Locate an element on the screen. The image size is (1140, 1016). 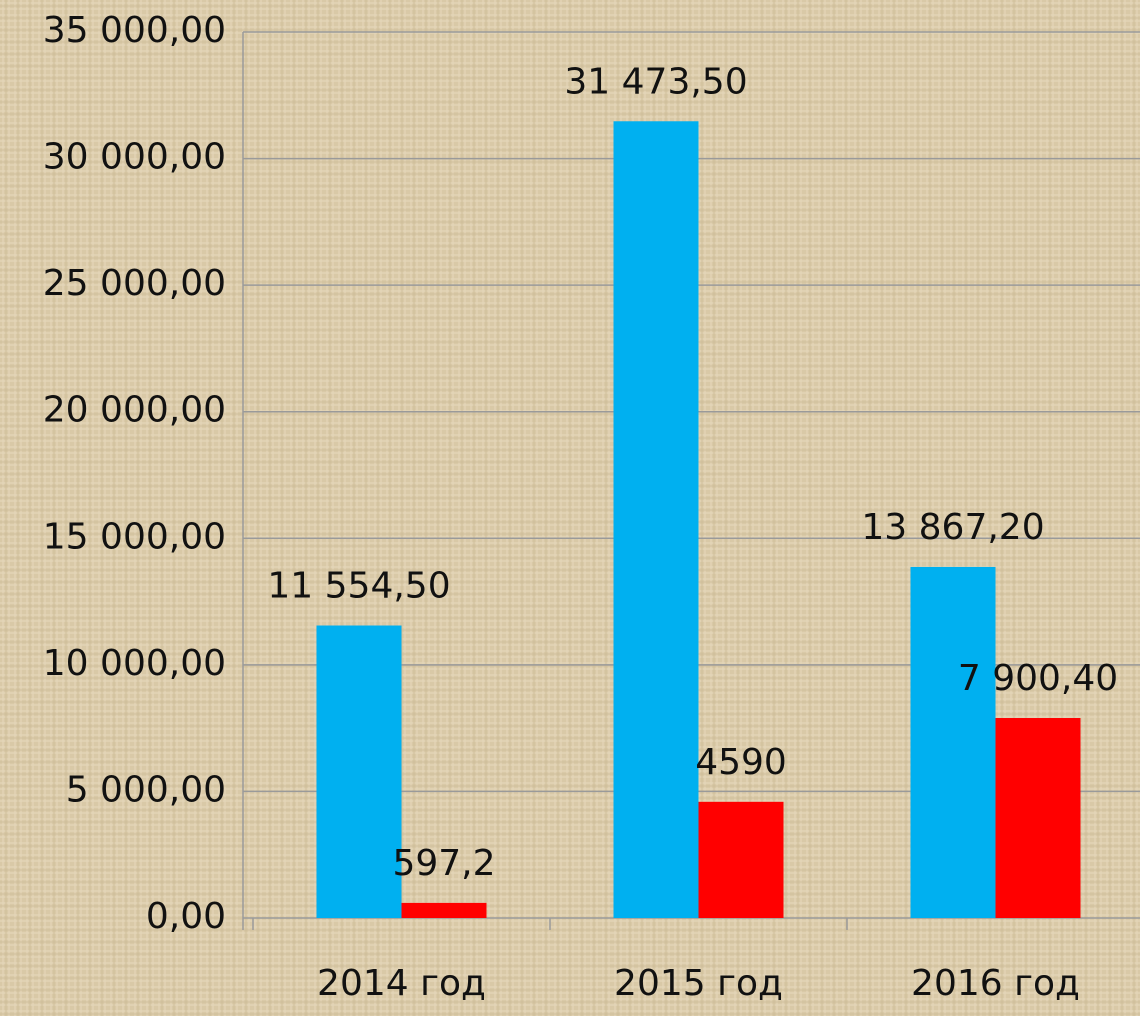
value-label: 31 473,50 is located at coordinates (655, 81).